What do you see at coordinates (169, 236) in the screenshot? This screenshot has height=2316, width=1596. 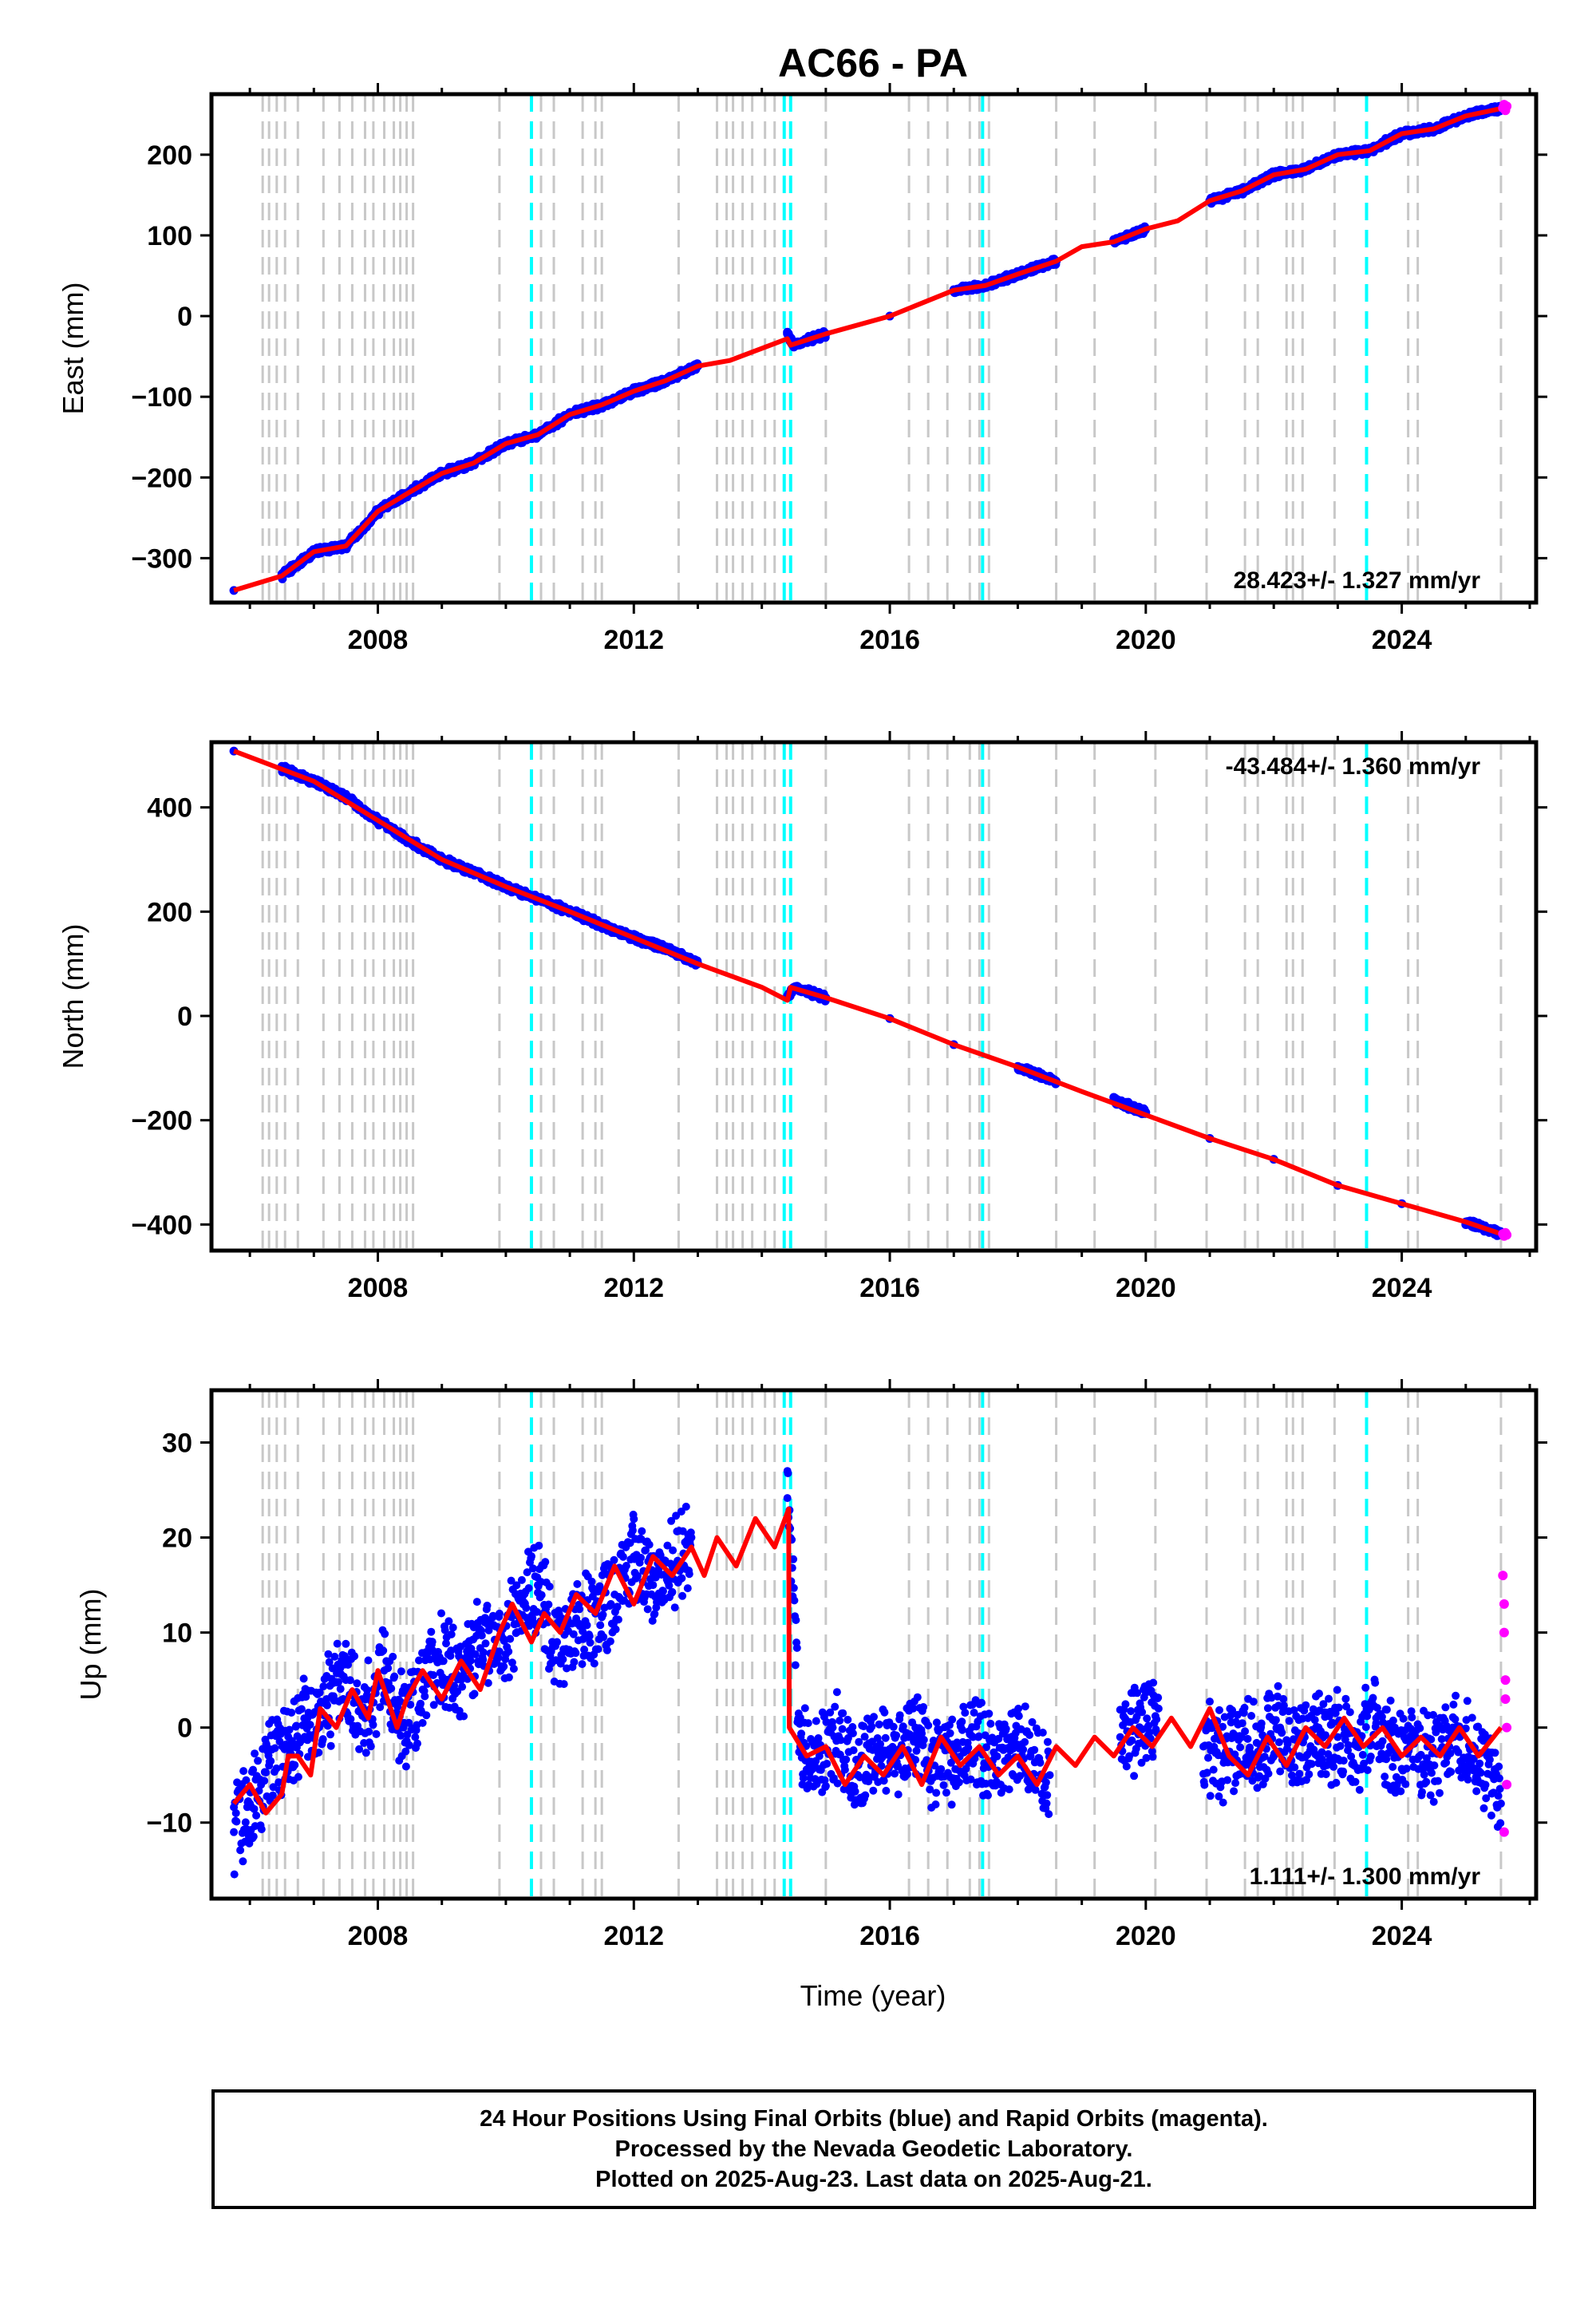 I see `y-tick-label: 100` at bounding box center [169, 236].